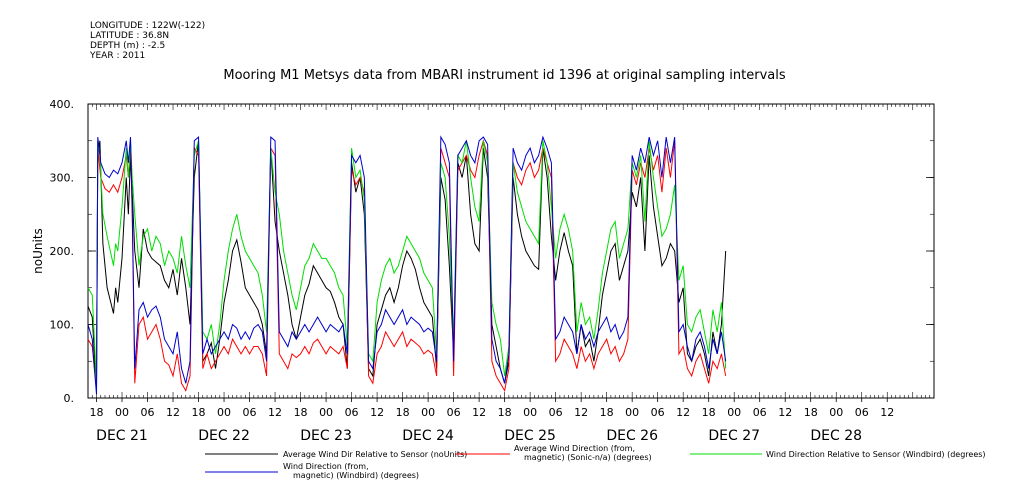 Image resolution: width=1009 pixels, height=504 pixels. Describe the element at coordinates (224, 436) in the screenshot. I see `day-label: DEC 22` at that location.